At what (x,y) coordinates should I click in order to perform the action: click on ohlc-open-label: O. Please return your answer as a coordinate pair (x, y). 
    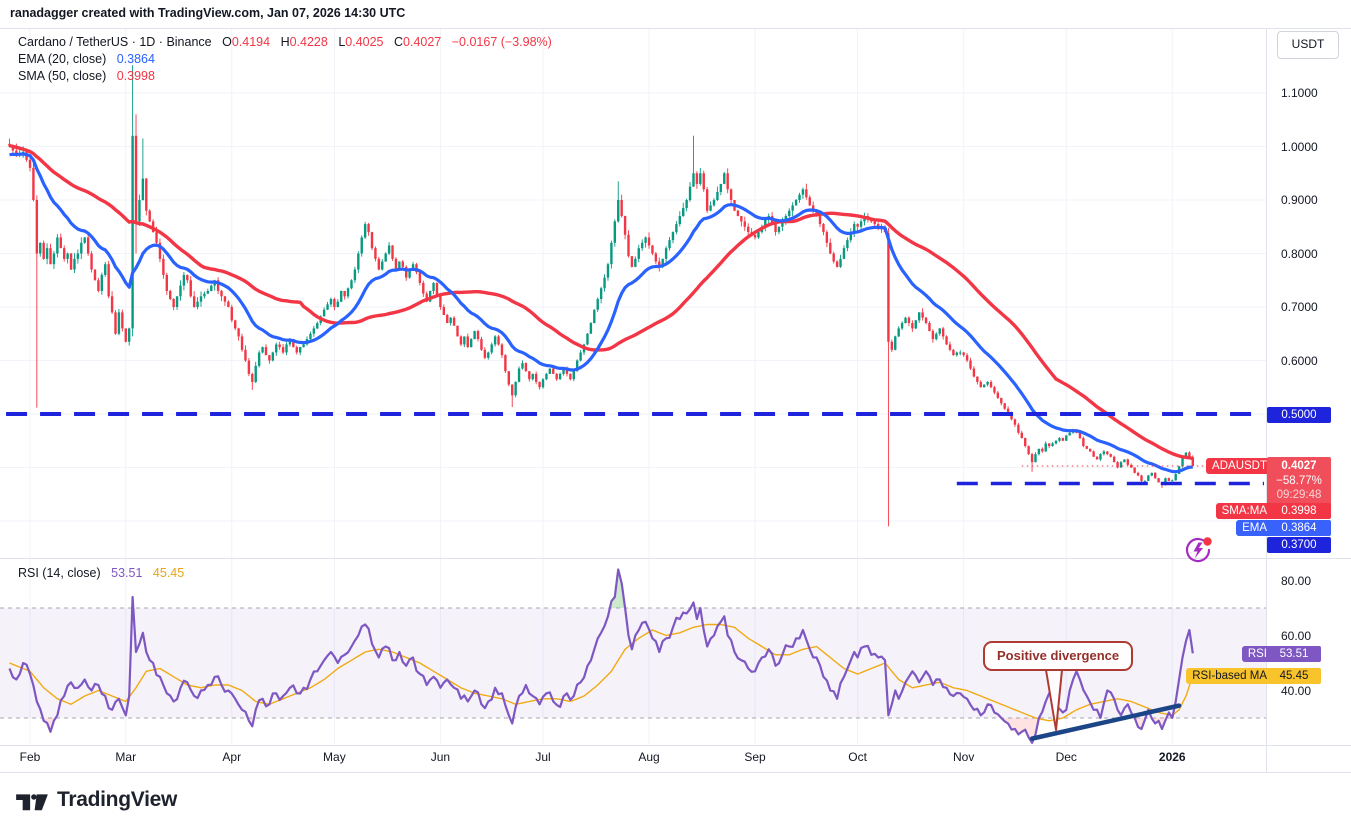
    Looking at the image, I should click on (227, 42).